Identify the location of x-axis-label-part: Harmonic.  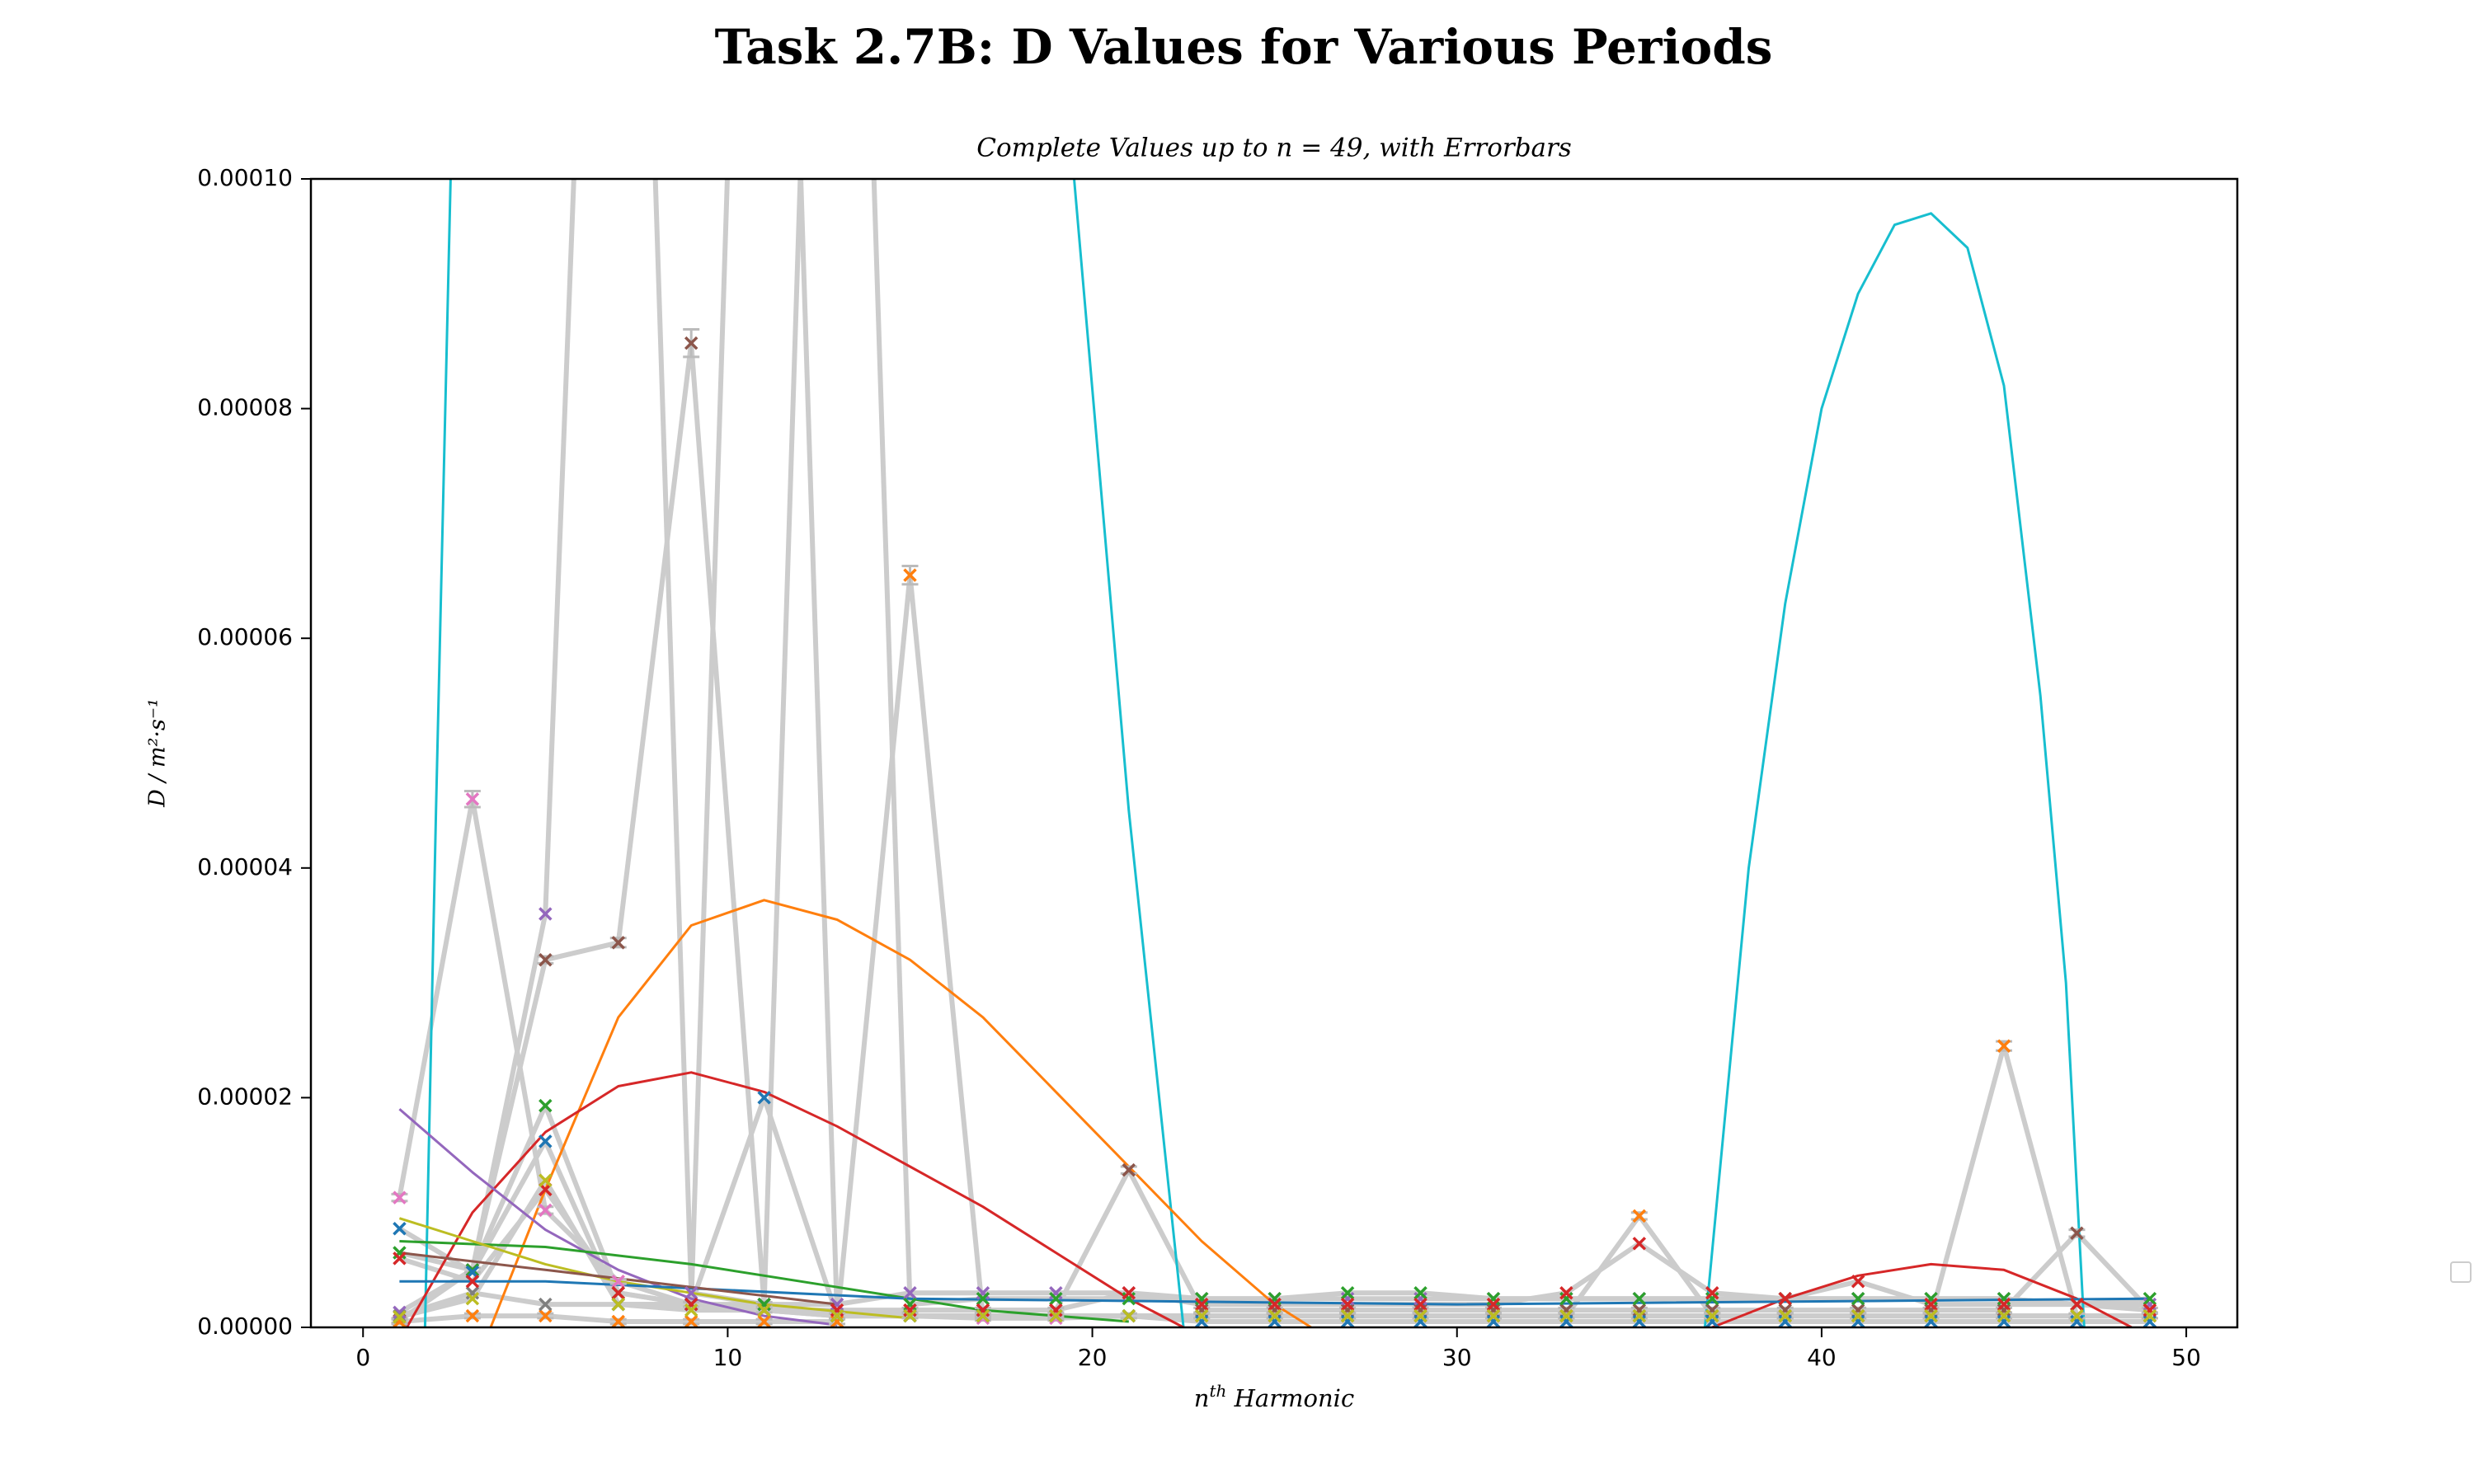
(1290, 1398).